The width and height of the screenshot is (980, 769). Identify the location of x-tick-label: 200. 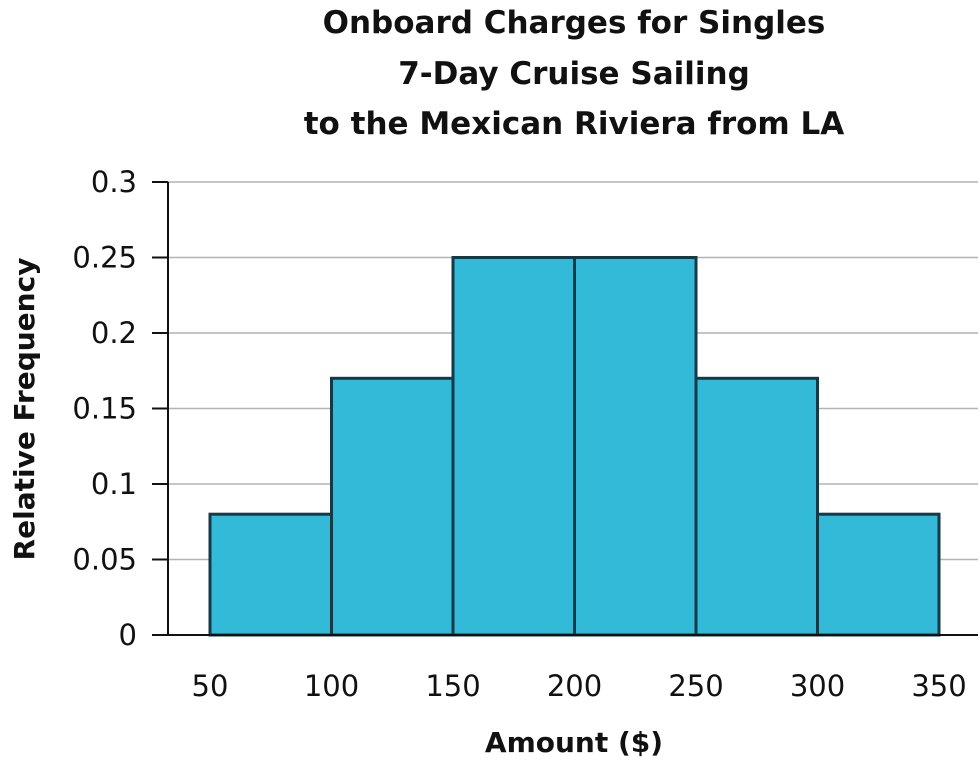
(574, 686).